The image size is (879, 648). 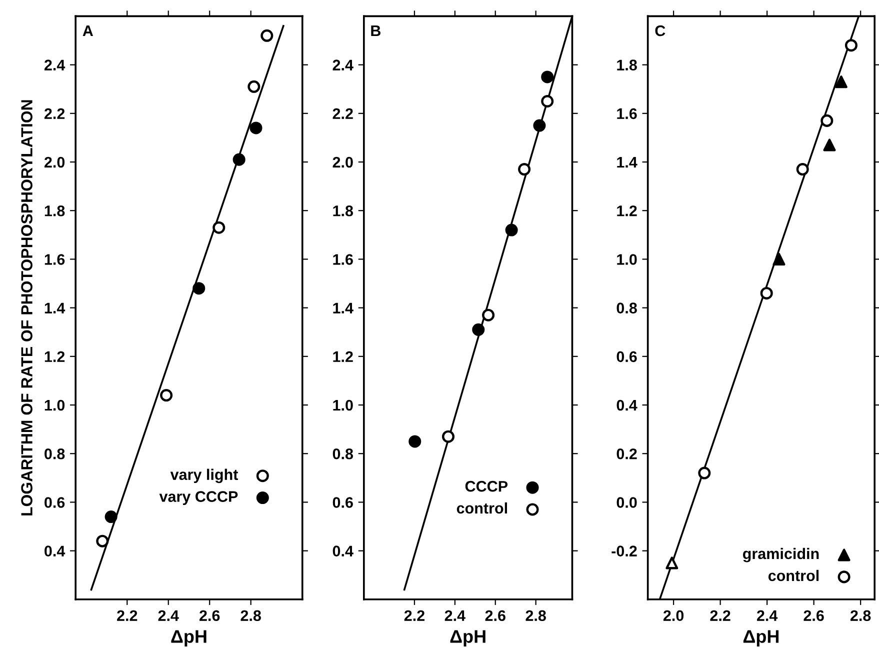 What do you see at coordinates (624, 551) in the screenshot?
I see `y-tick-label: -0.2` at bounding box center [624, 551].